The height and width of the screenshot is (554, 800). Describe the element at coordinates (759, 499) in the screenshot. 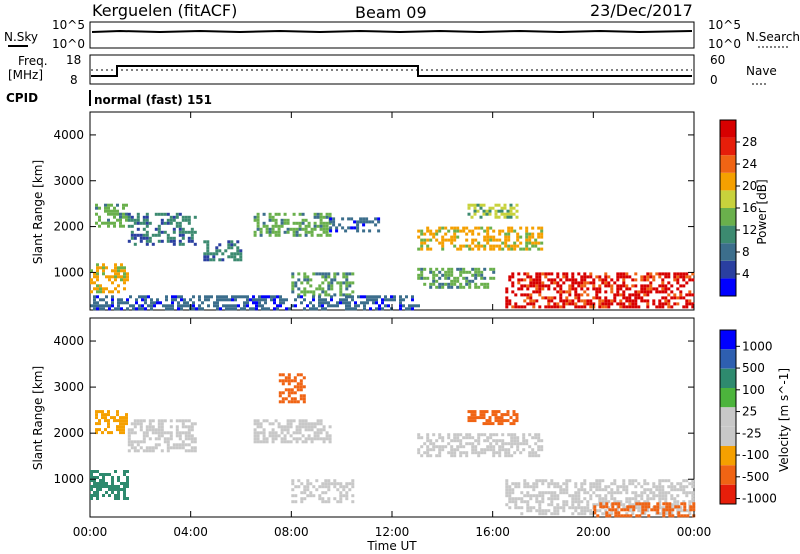

I see `colorbar-tick-label: -1000` at that location.